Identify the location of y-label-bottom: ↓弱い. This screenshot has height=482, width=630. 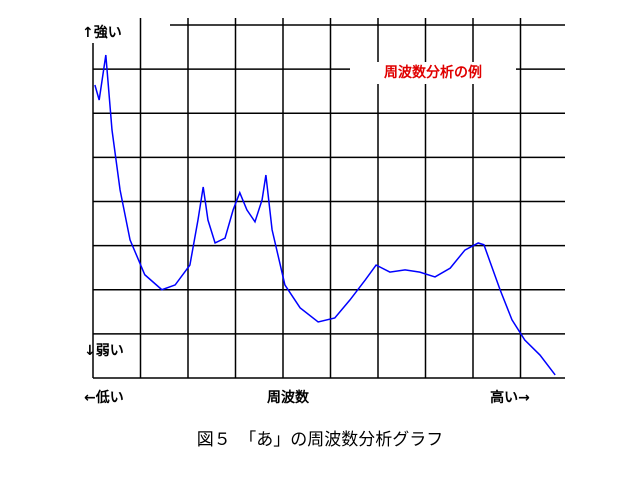
(104, 351).